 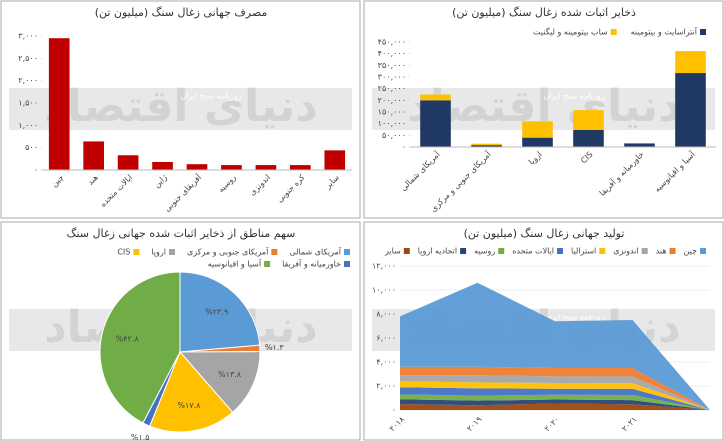 What do you see at coordinates (392, 77) in the screenshot?
I see `y-tick-label: ۳۰۰,۰۰۰` at bounding box center [392, 77].